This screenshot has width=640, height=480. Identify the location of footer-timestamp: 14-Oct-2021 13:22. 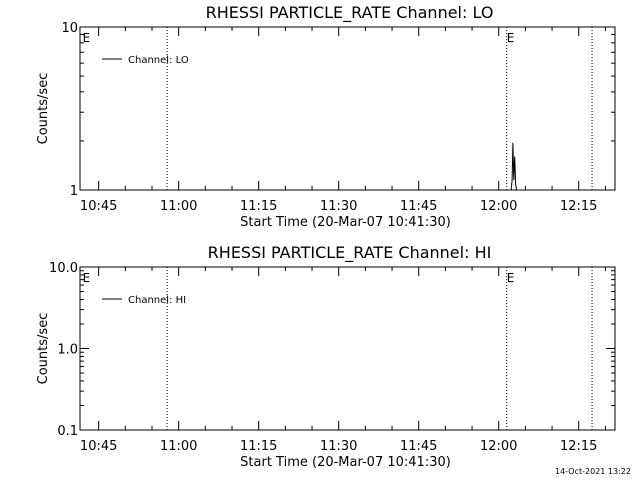
(593, 471).